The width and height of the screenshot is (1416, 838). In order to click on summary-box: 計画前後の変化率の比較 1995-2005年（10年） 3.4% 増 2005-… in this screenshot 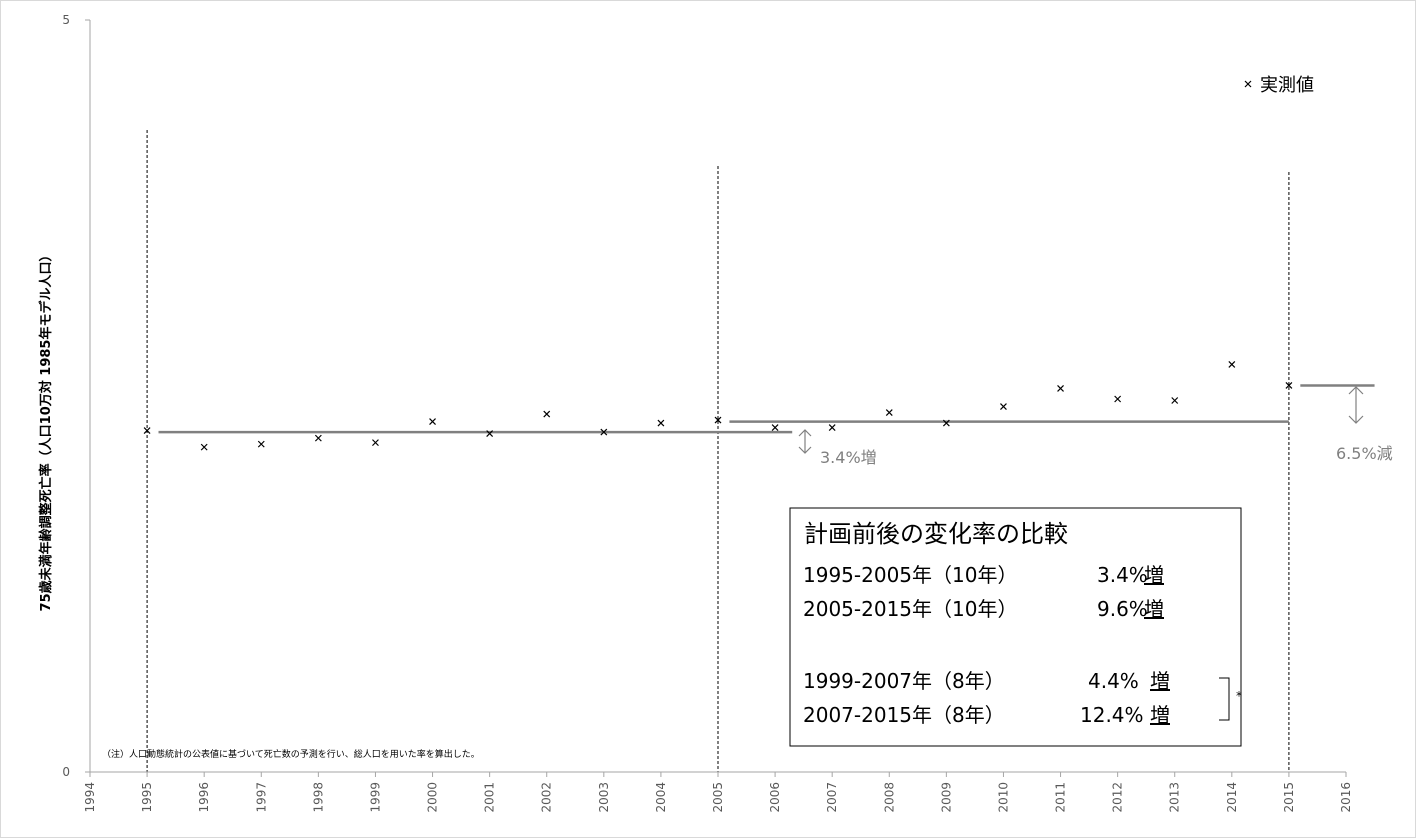, I will do `click(1016, 627)`.